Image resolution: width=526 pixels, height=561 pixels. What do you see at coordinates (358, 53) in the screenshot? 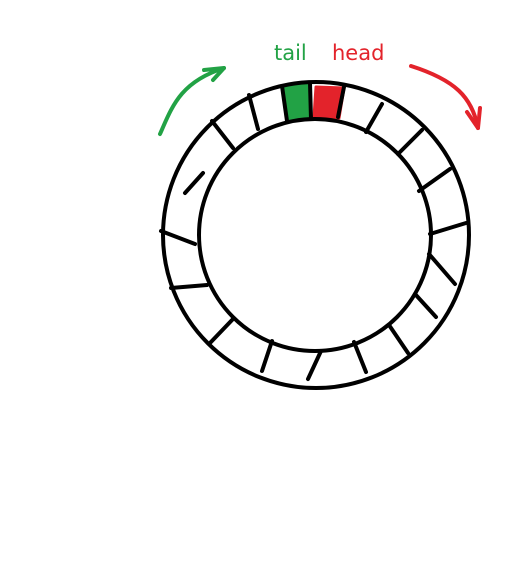
I see `head-label: head` at bounding box center [358, 53].